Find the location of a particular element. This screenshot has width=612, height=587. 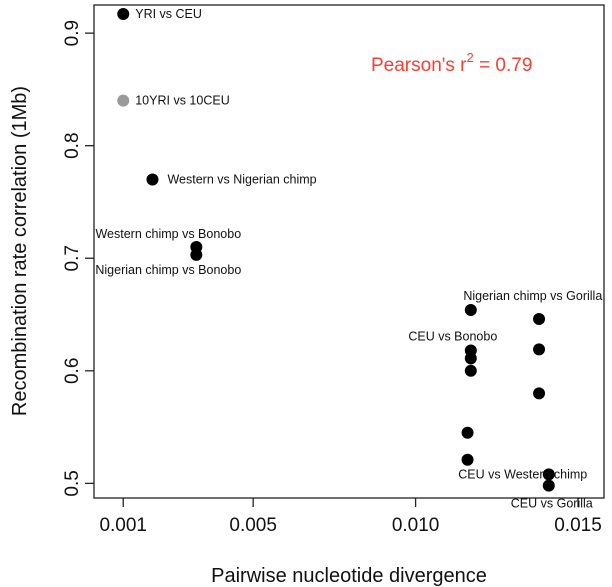

point-label: CEU vs Western chimp is located at coordinates (522, 474).